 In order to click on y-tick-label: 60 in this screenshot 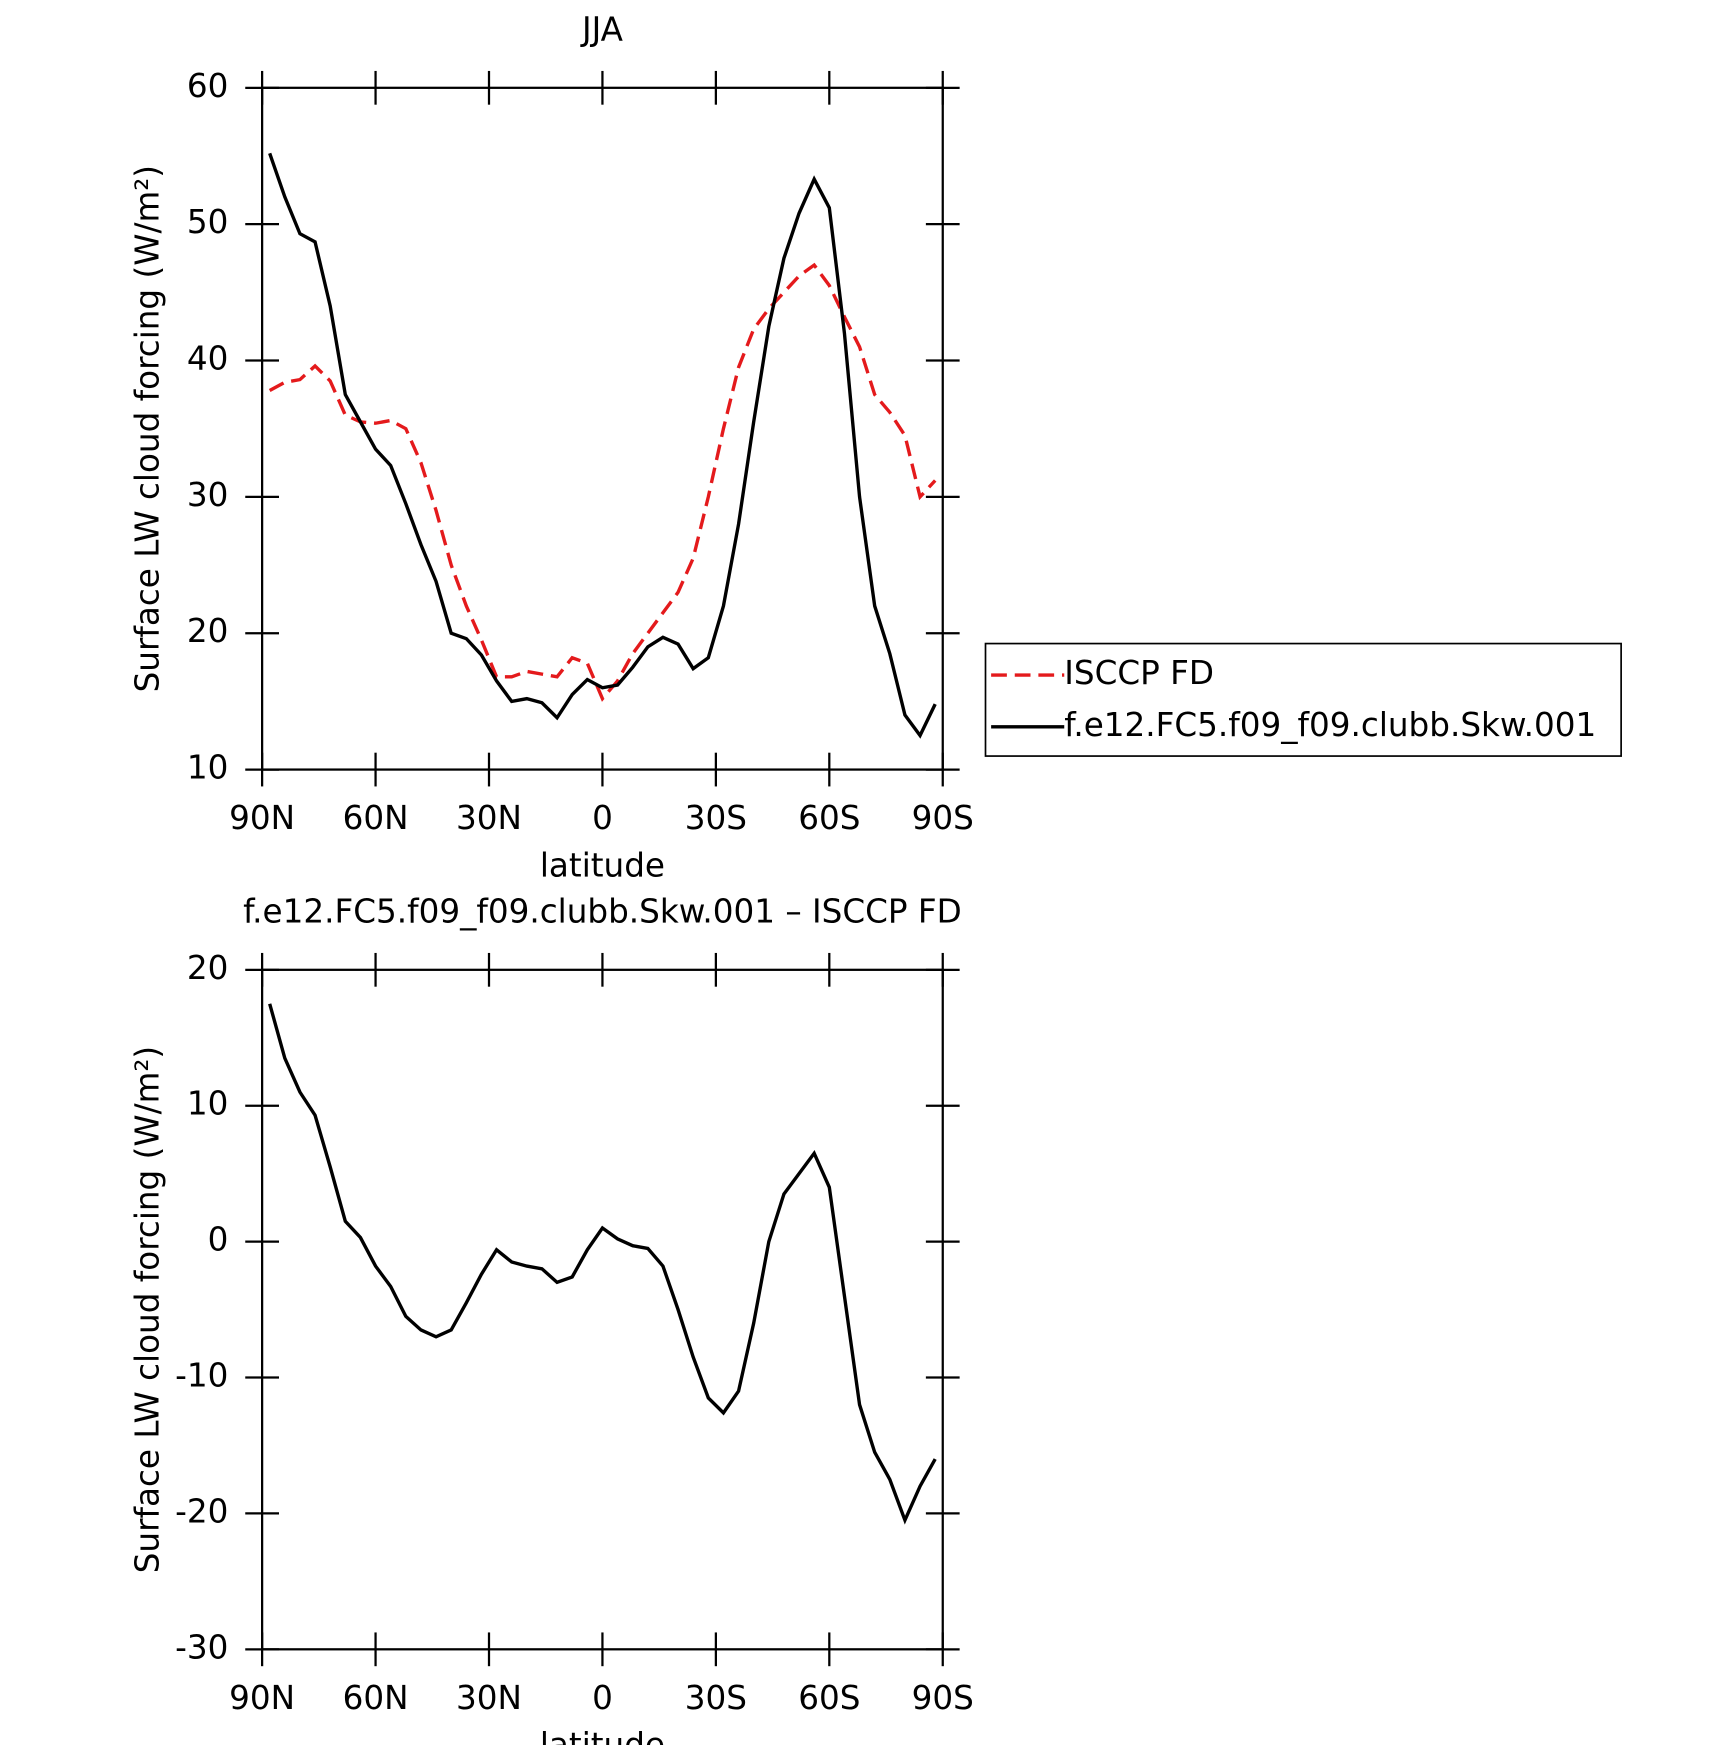, I will do `click(208, 86)`.